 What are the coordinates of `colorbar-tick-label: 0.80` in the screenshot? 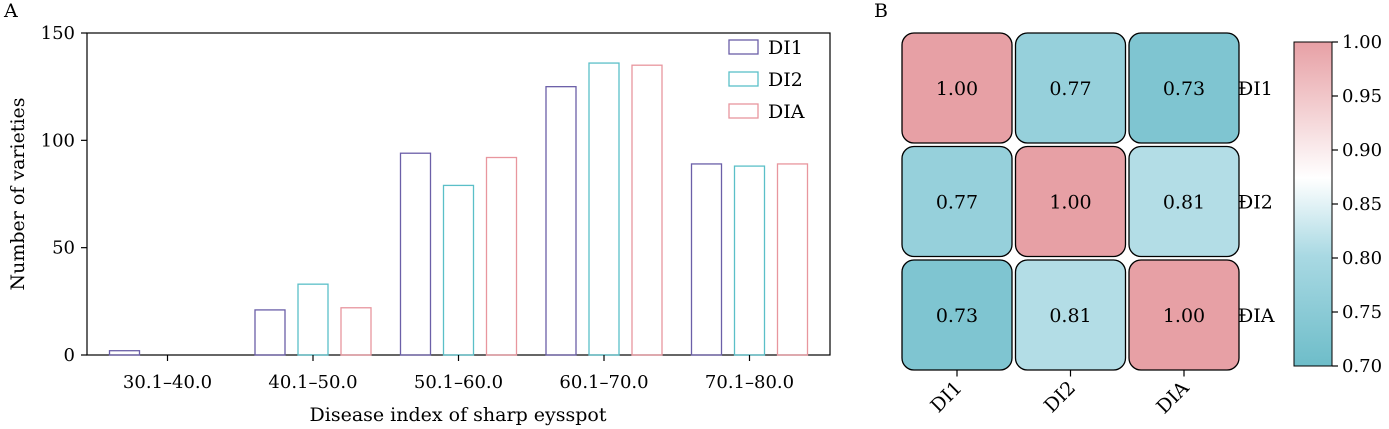 It's located at (1362, 258).